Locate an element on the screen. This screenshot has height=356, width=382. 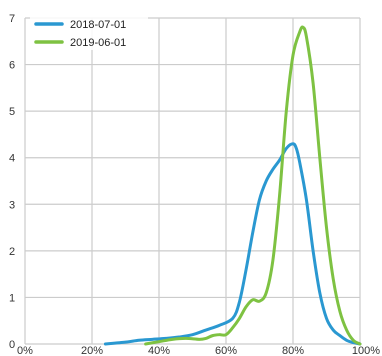
y-tick-label: 5 is located at coordinates (12, 112).